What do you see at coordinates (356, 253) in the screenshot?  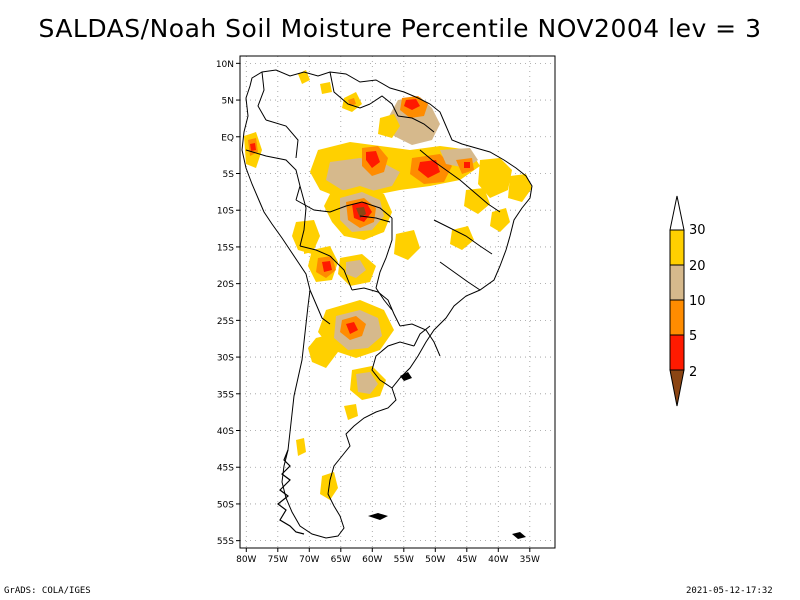 I see `patch-bolivia` at bounding box center [356, 253].